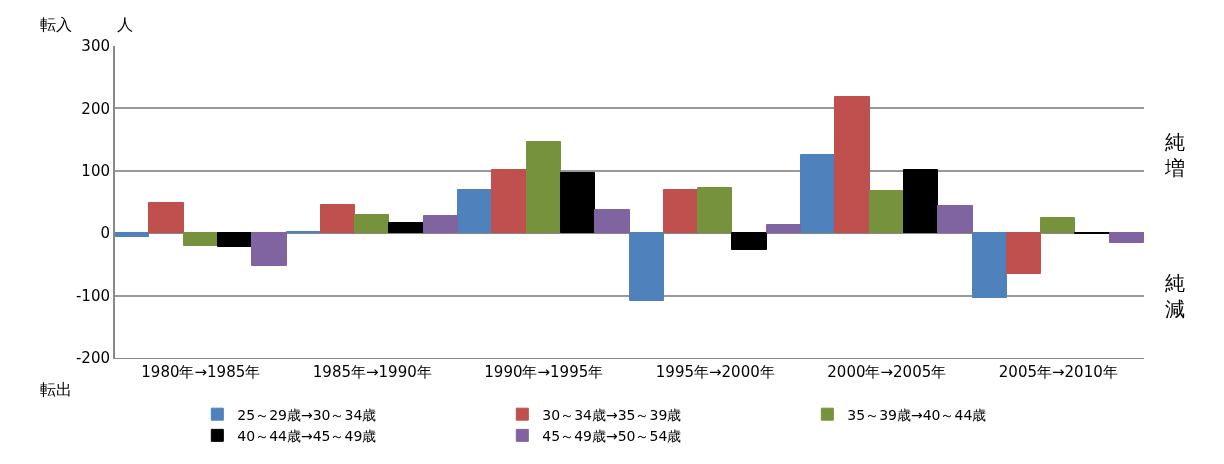 The width and height of the screenshot is (1224, 464). I want to click on y-tick-label: -200, so click(92, 358).